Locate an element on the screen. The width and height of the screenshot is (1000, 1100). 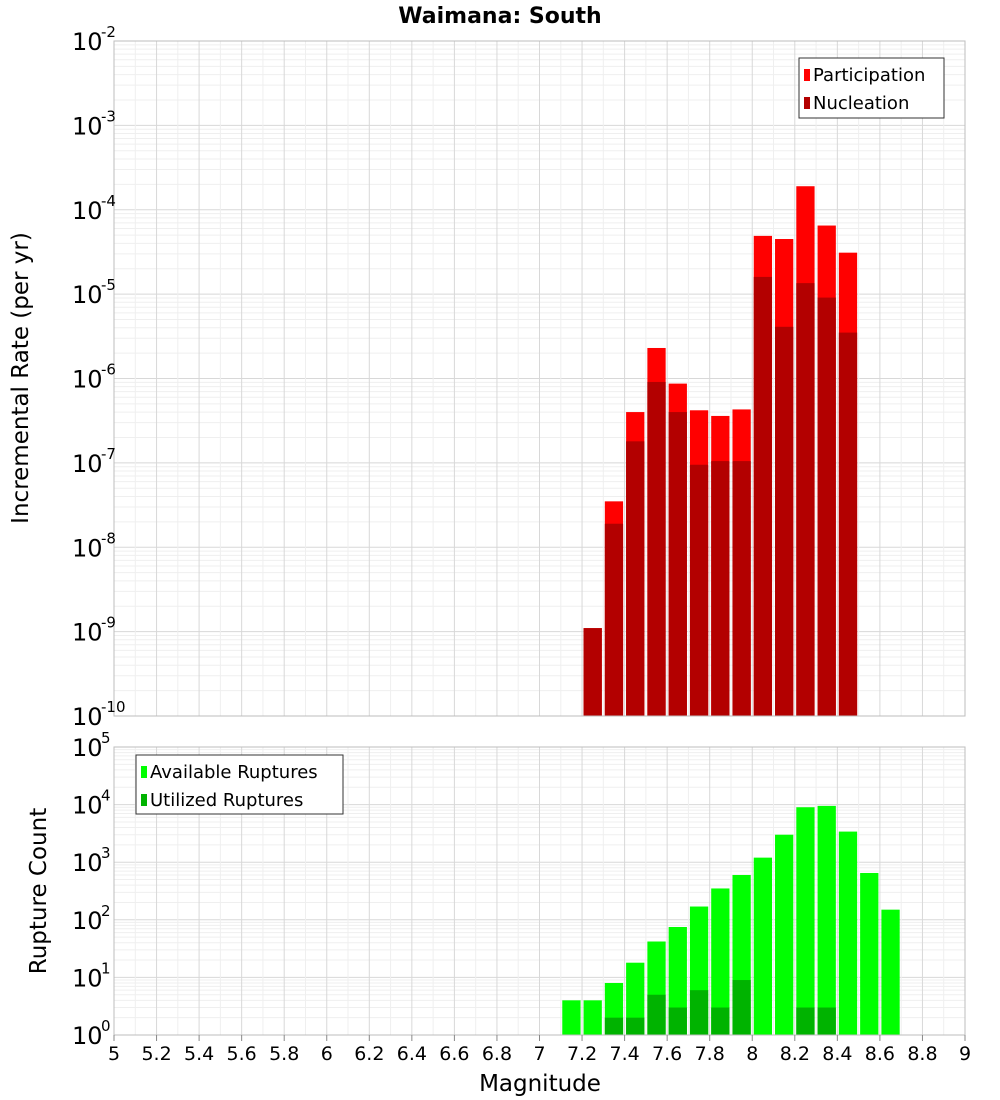
top-legend-box is located at coordinates (871, 88).